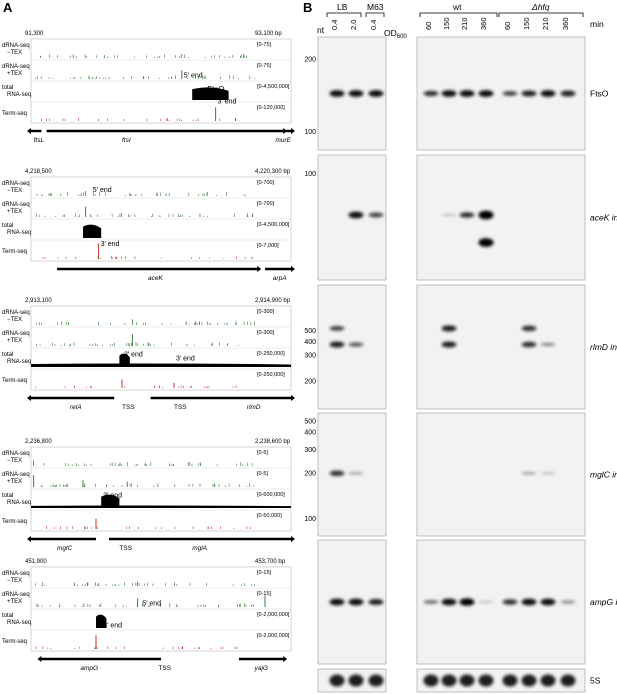 The height and width of the screenshot is (694, 617). Describe the element at coordinates (271, 495) in the screenshot. I see `track-range: [0-600,000]` at that location.